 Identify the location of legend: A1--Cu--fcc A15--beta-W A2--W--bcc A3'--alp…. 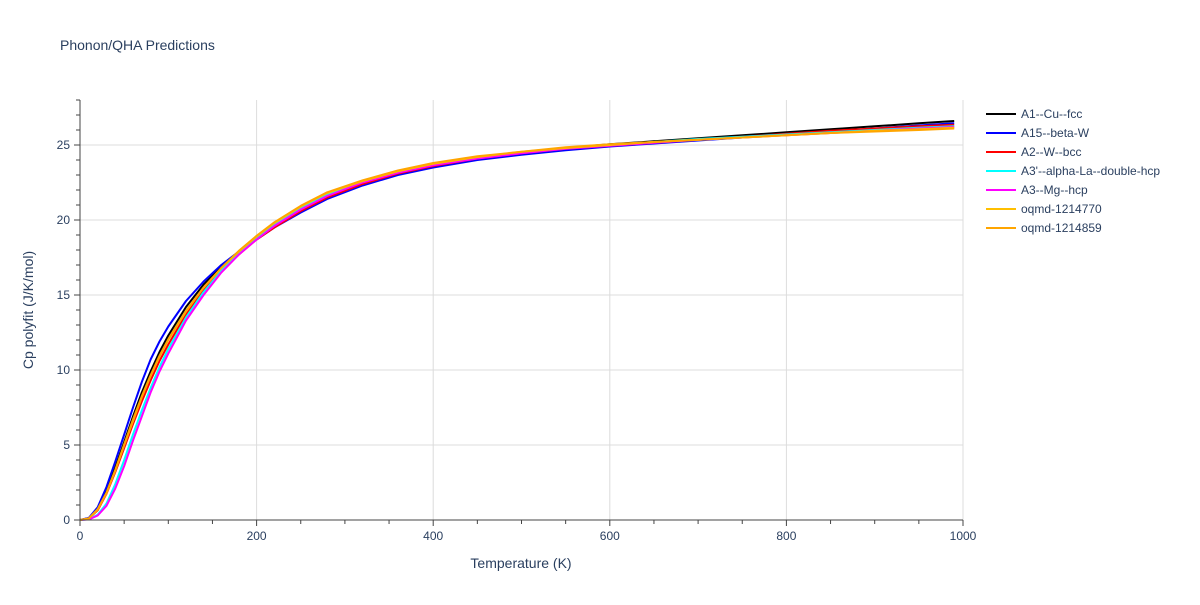
(1073, 171).